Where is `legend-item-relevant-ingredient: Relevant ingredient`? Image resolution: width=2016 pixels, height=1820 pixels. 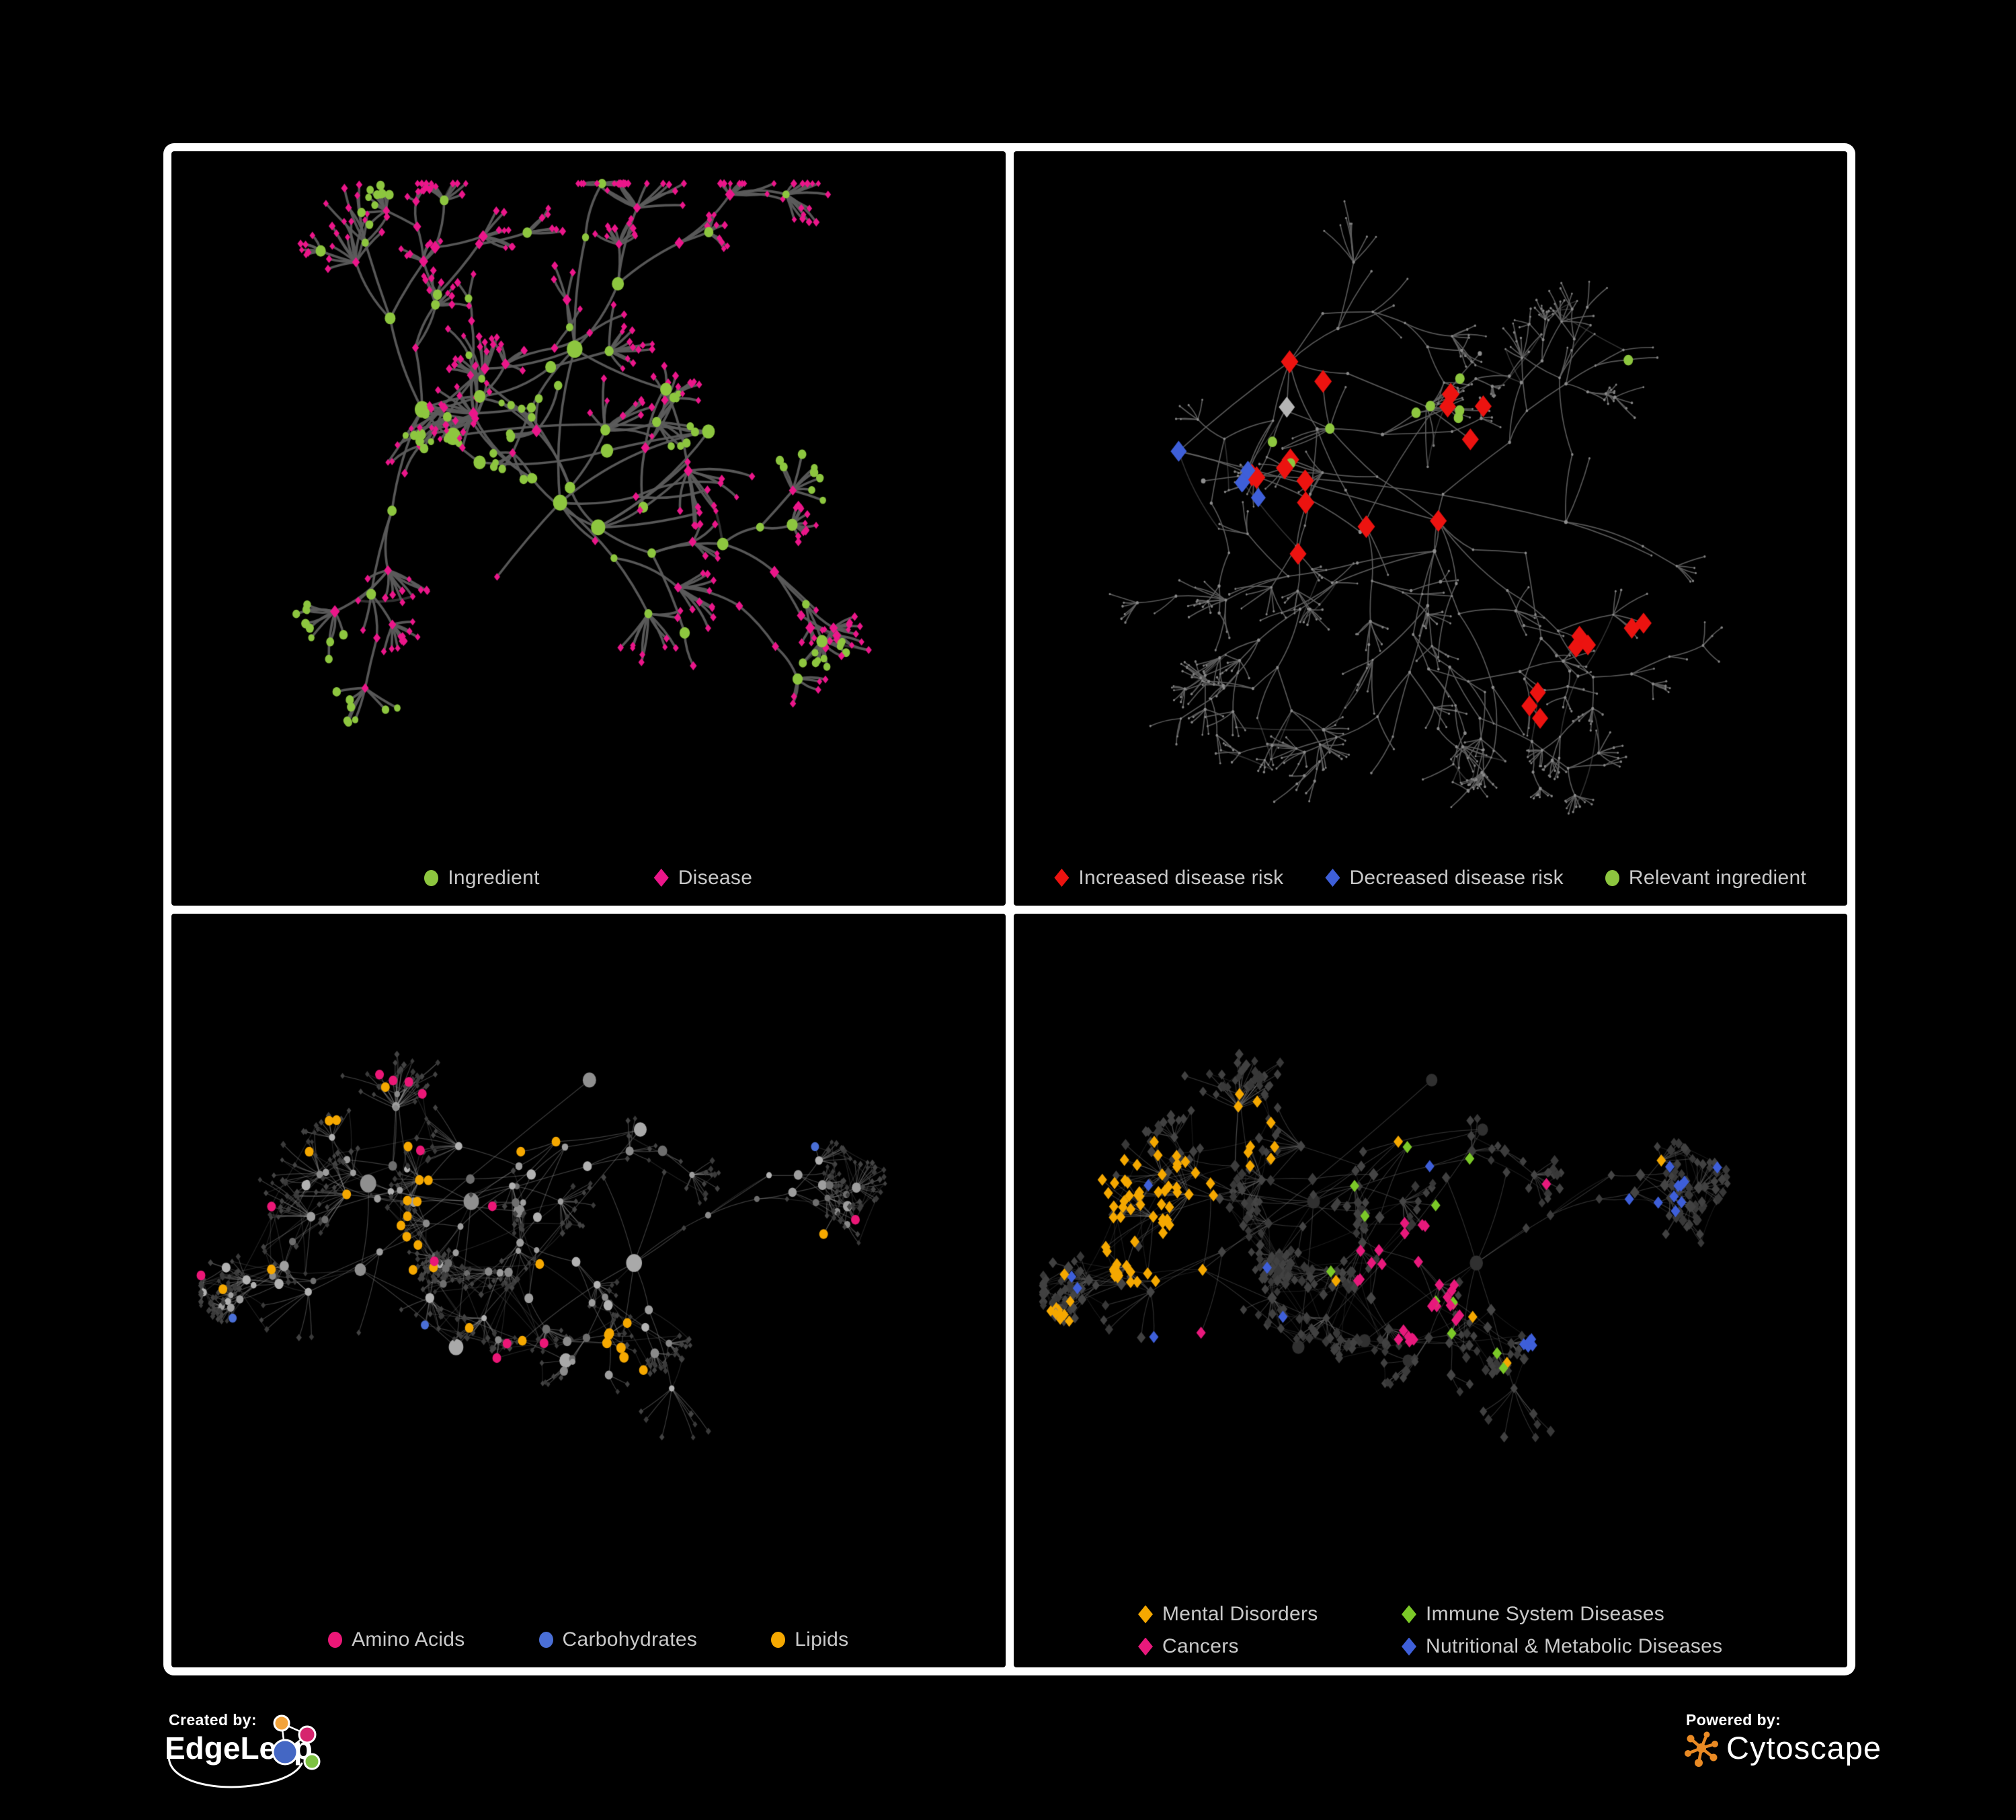 legend-item-relevant-ingredient: Relevant ingredient is located at coordinates (1705, 878).